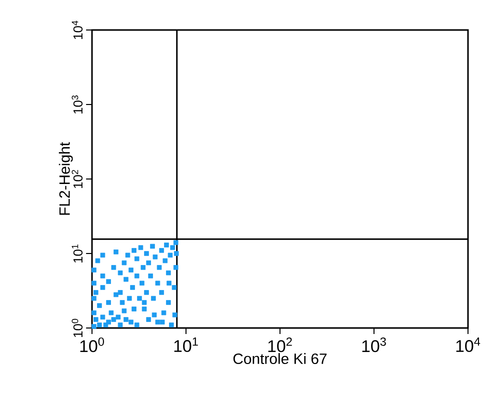 The image size is (489, 403). What do you see at coordinates (186, 344) in the screenshot?
I see `x-tick-label: 10$^{1}$` at bounding box center [186, 344].